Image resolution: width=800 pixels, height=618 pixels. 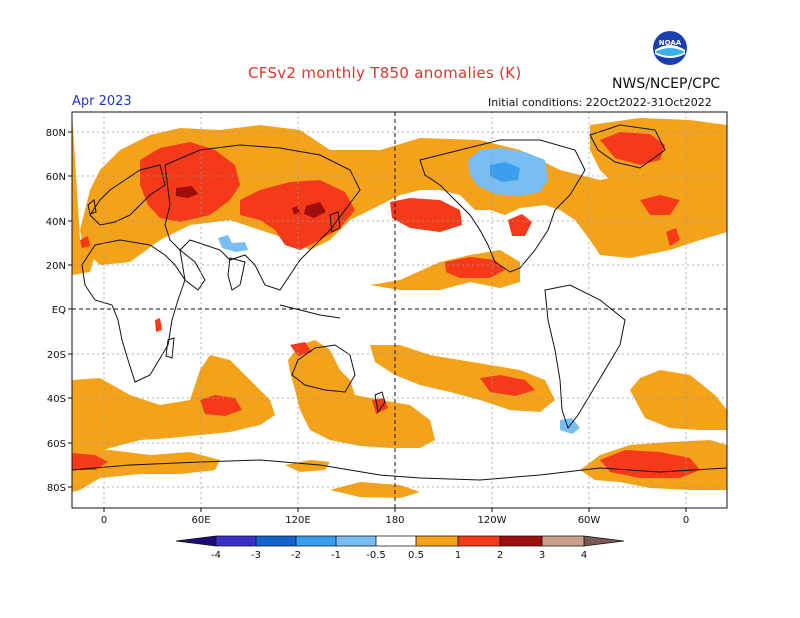 I want to click on colorbar-label: 0.5, so click(x=416, y=555).